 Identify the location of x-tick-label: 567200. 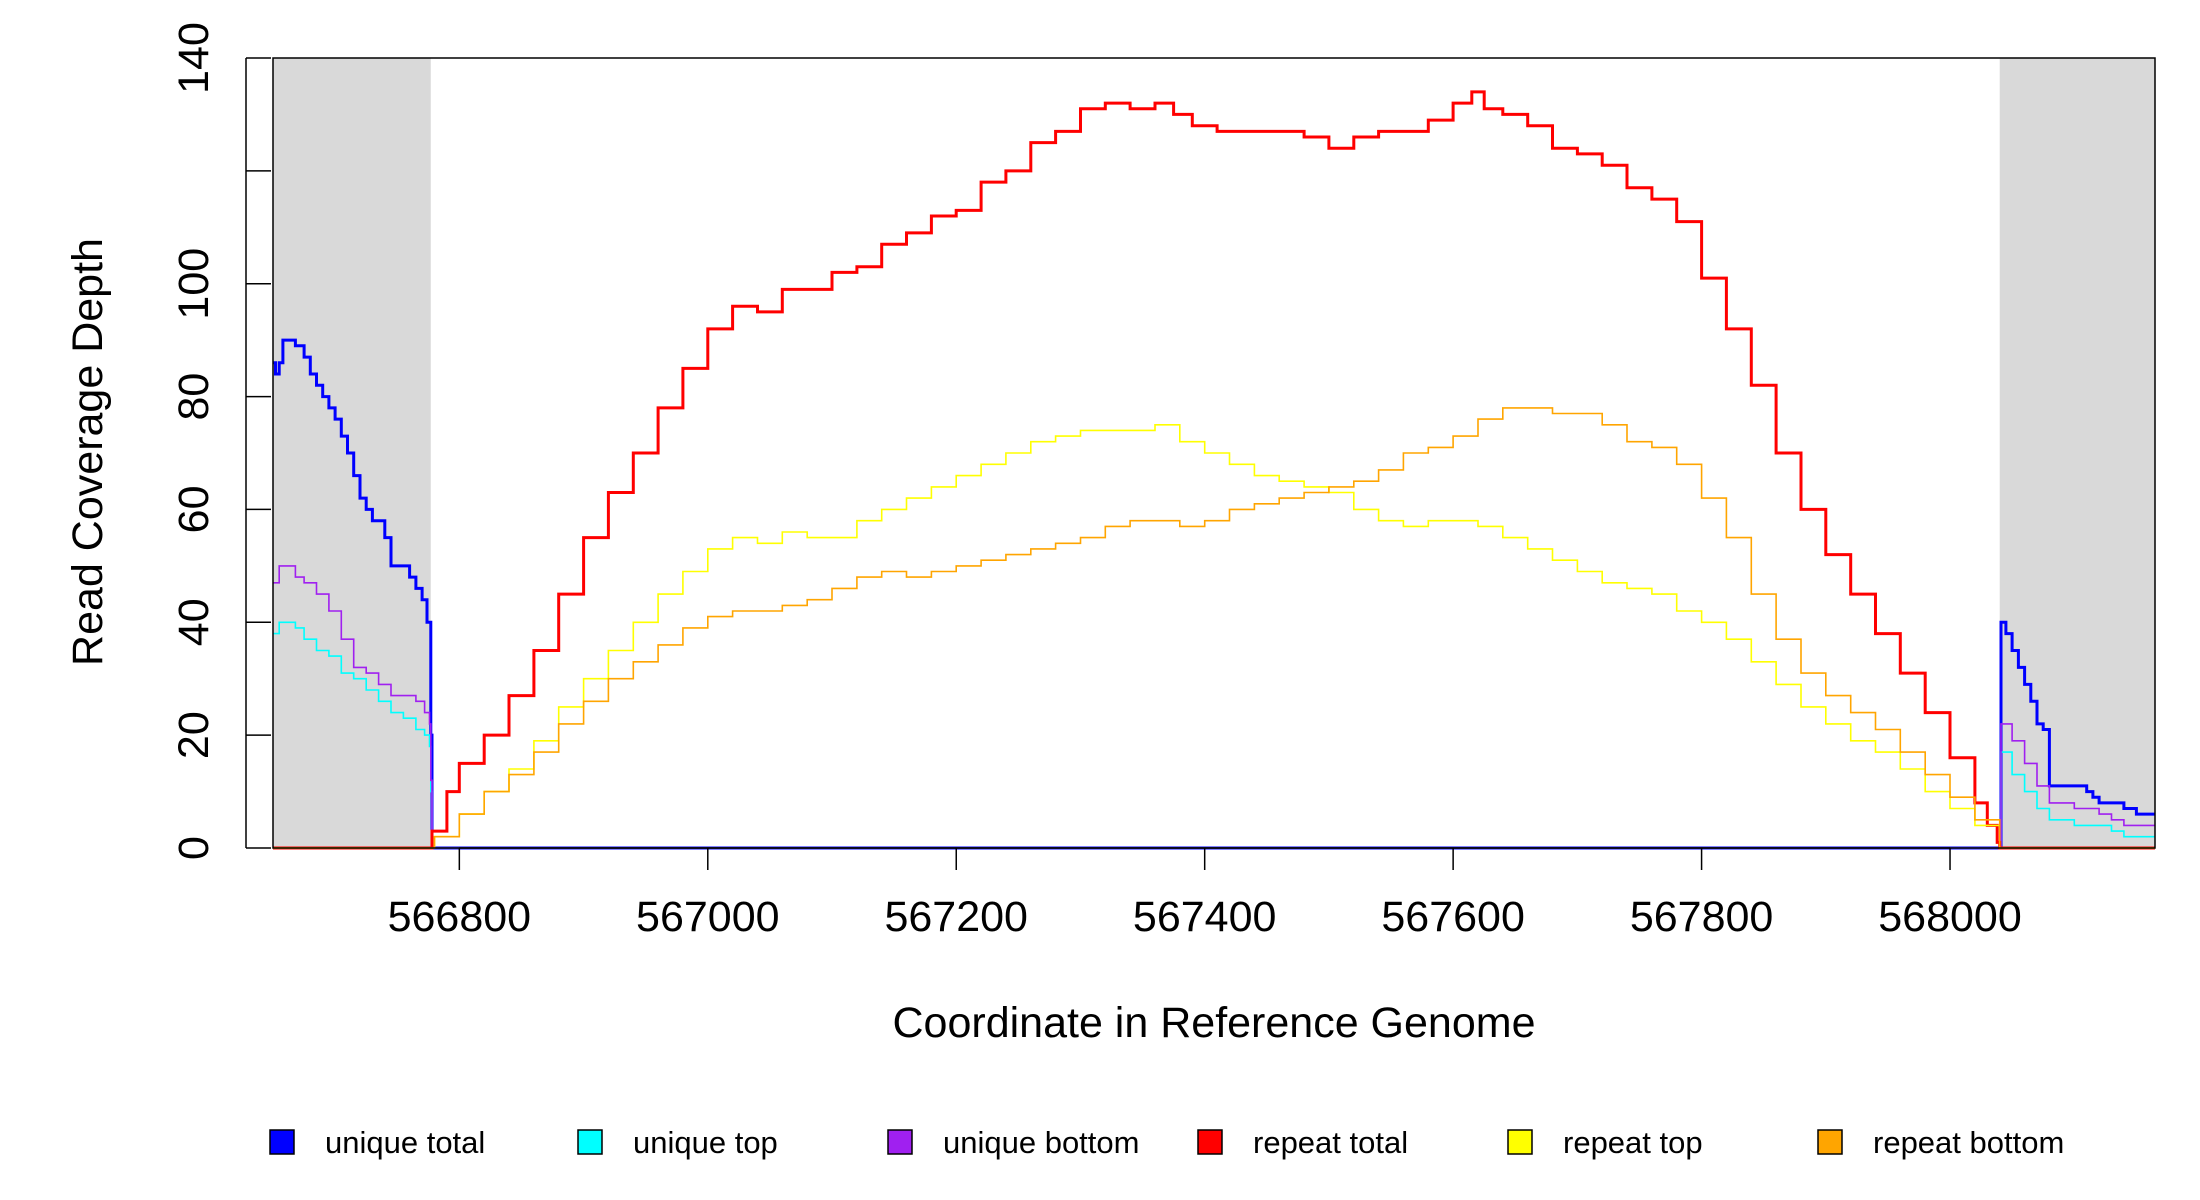
(956, 917).